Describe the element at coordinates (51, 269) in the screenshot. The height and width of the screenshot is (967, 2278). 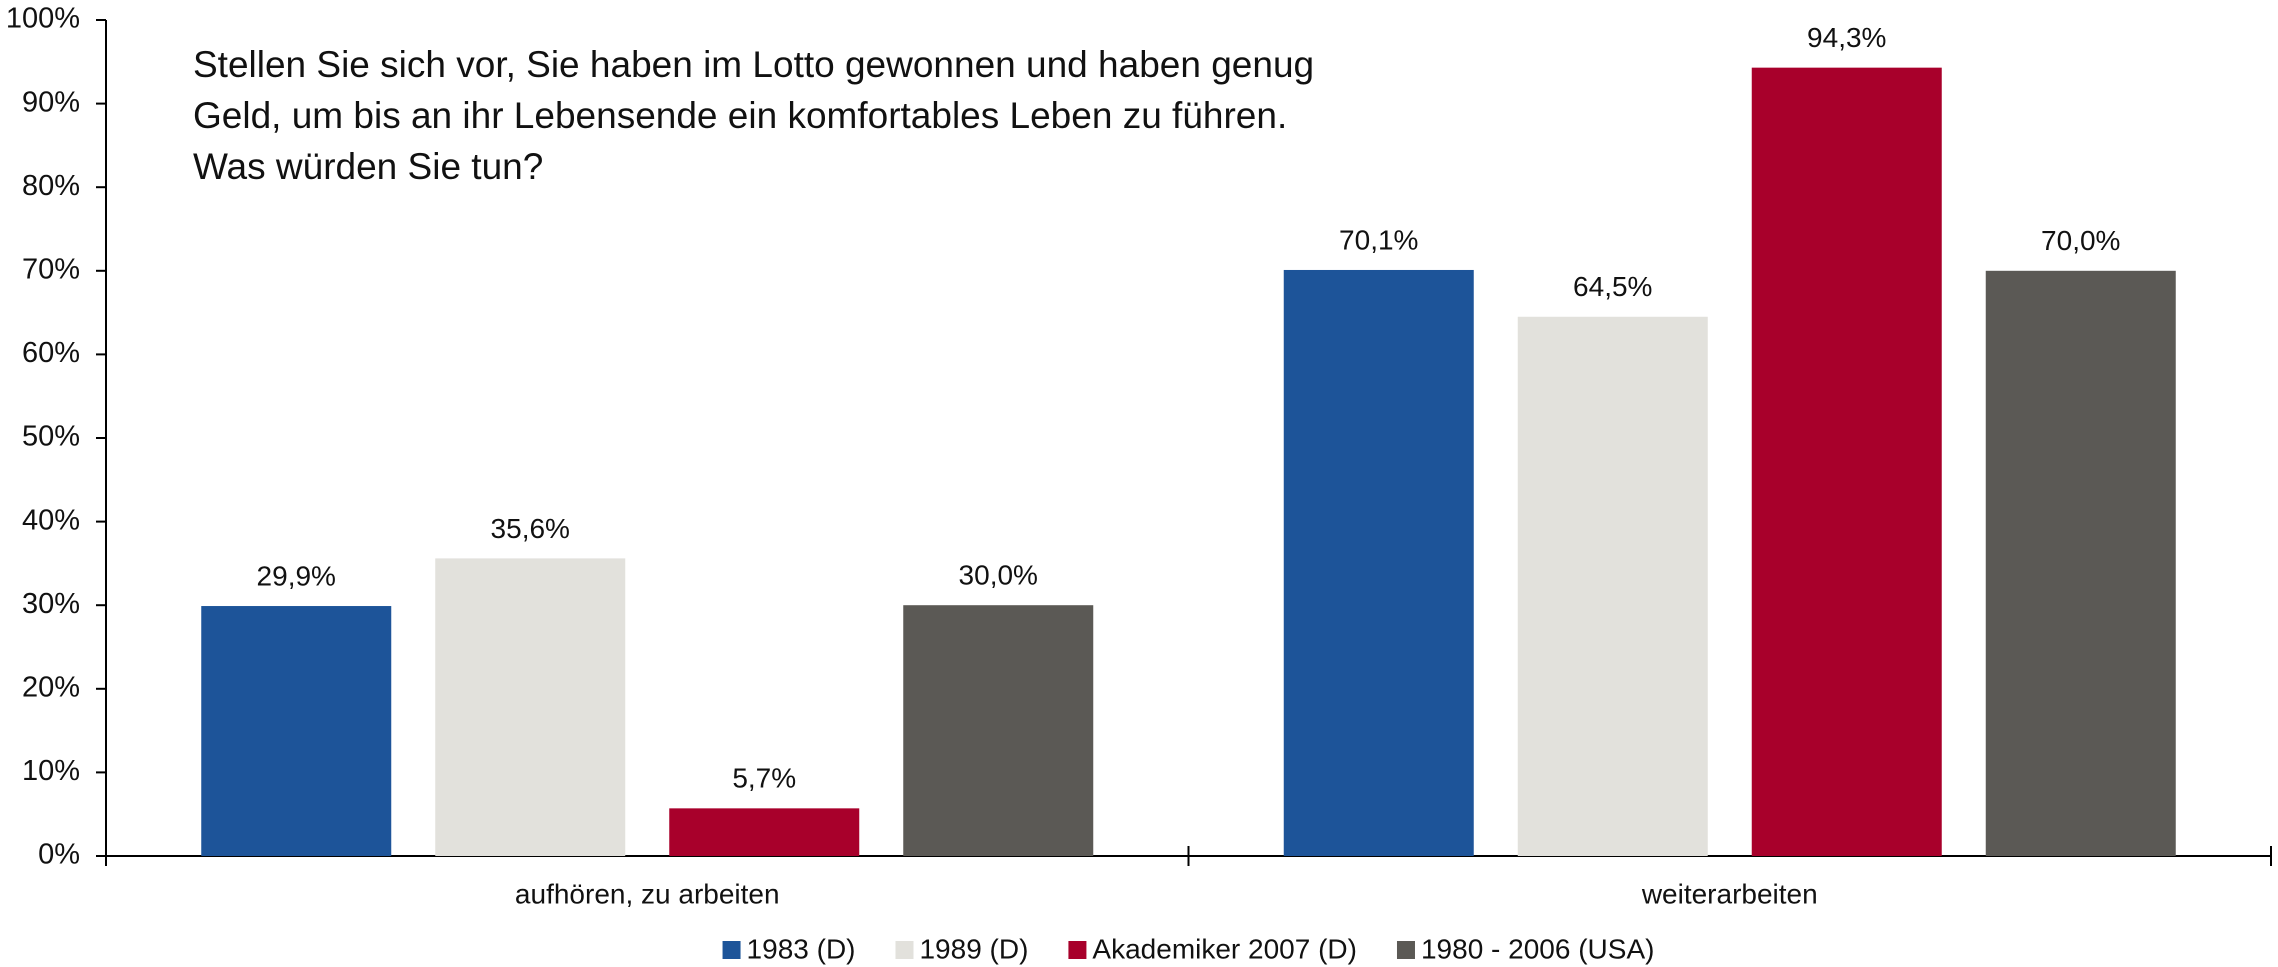
I see `y-tick-label: 70%` at that location.